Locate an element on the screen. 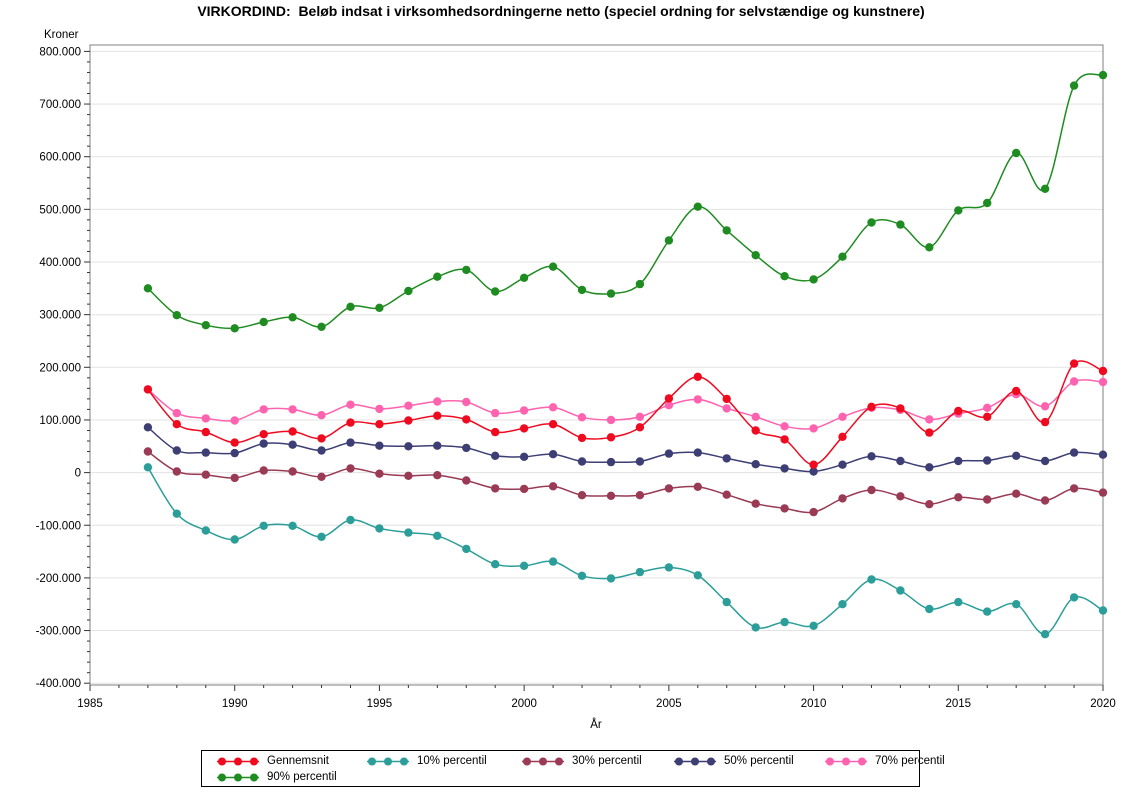  x-tick-label: 2015 is located at coordinates (958, 704).